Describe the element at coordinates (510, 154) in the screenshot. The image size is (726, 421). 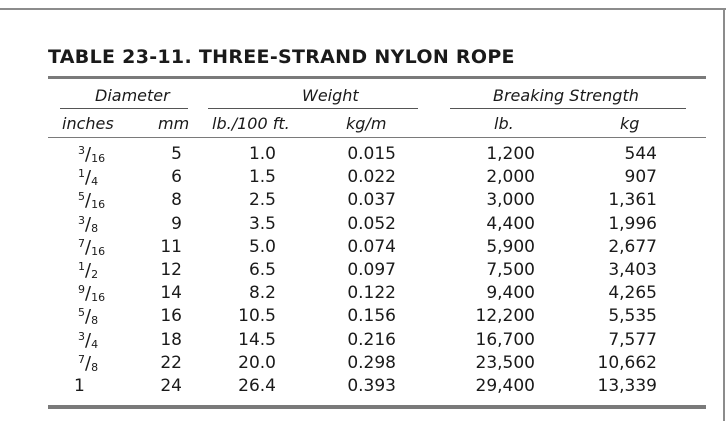
I see `cell-lb: 1,200` at that location.